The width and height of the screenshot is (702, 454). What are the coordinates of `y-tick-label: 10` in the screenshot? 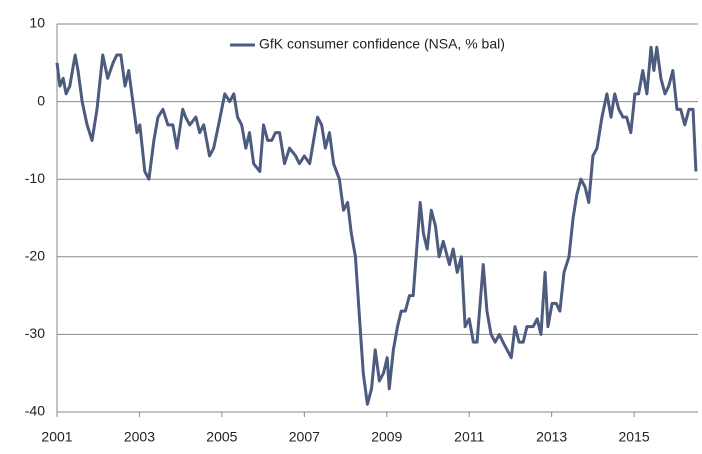 It's located at (37, 23).